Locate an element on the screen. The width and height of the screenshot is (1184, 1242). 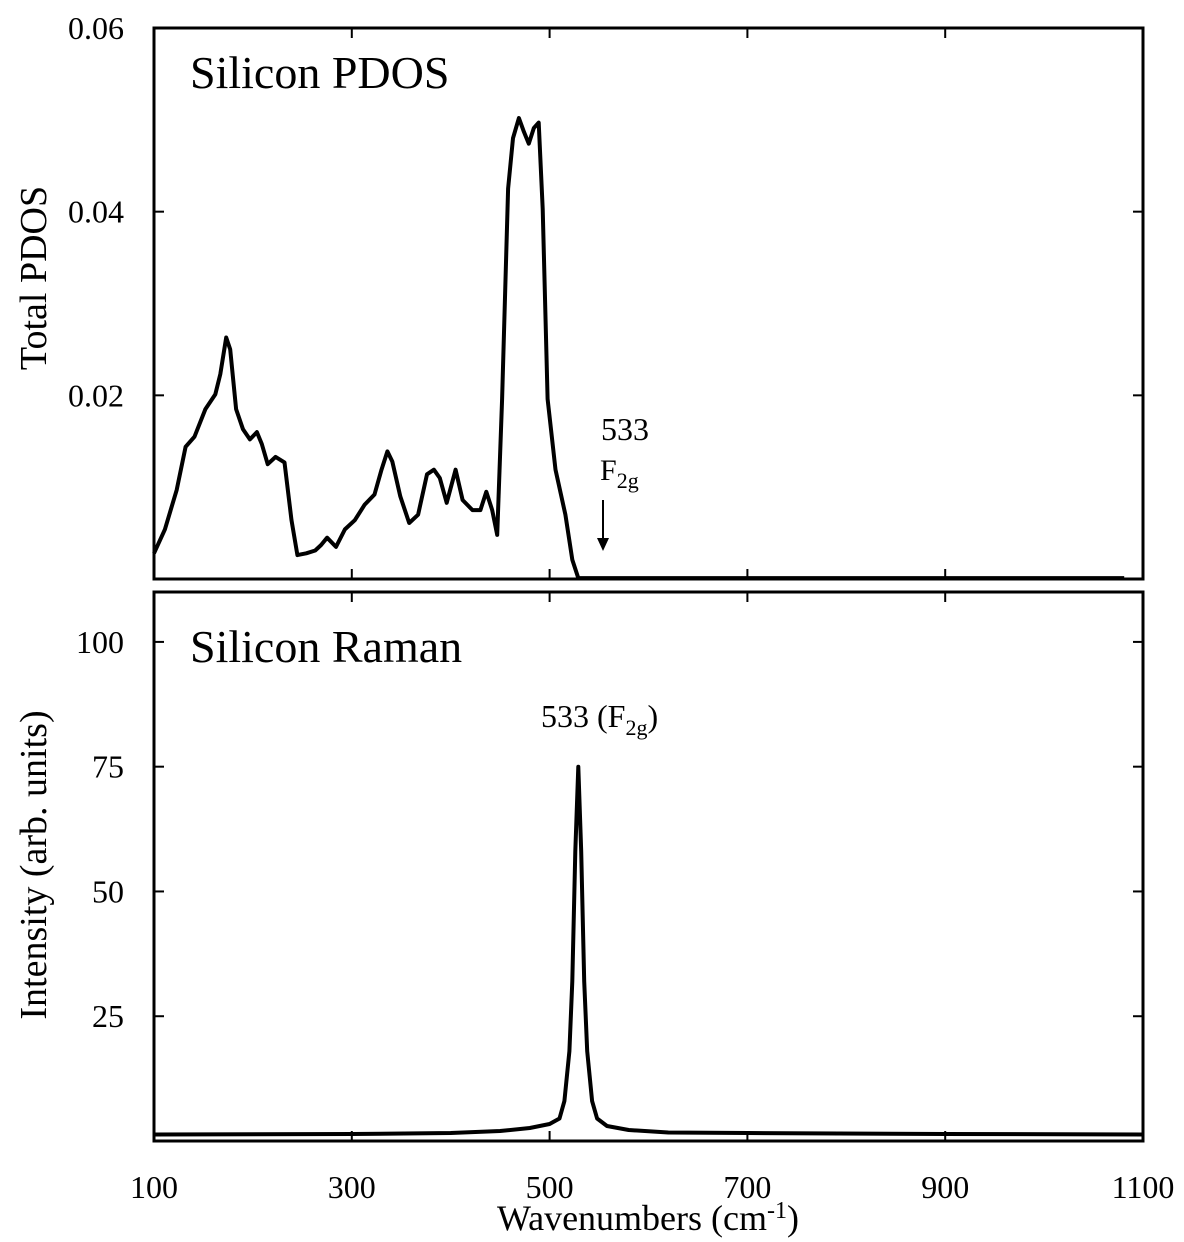
y-tick-label: 100 is located at coordinates (100, 642).